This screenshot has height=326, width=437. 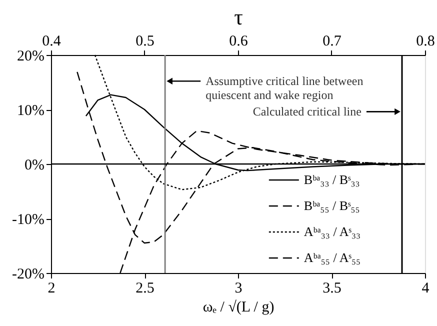 I want to click on legend-label: Aᵇᵃ₅₅ / Aˢ₅₅, so click(x=332, y=257).